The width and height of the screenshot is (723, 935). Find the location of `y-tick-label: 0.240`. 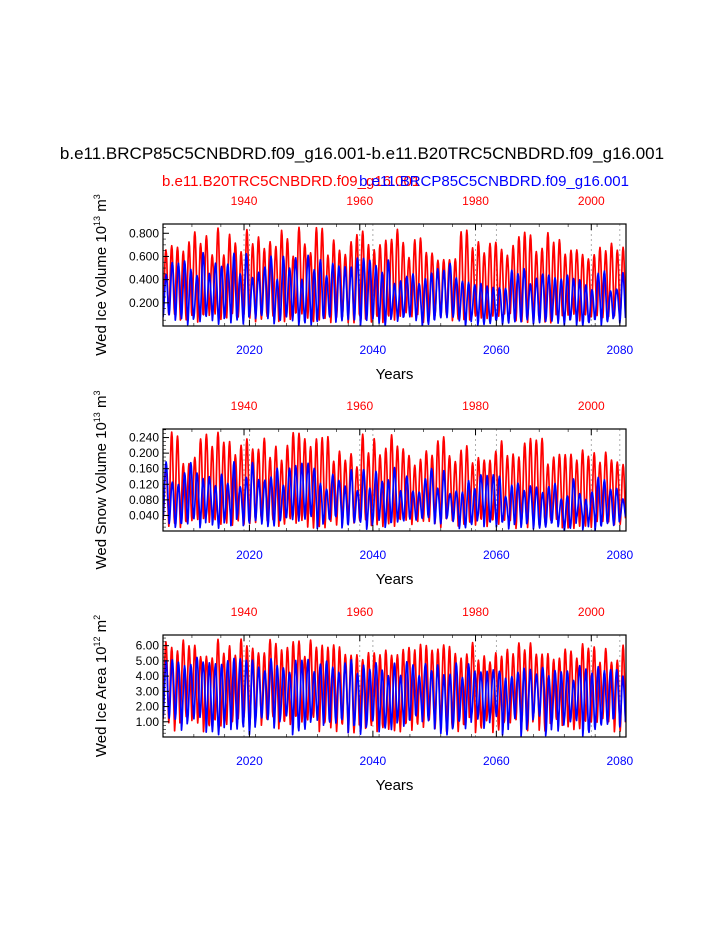

y-tick-label: 0.240 is located at coordinates (144, 438).